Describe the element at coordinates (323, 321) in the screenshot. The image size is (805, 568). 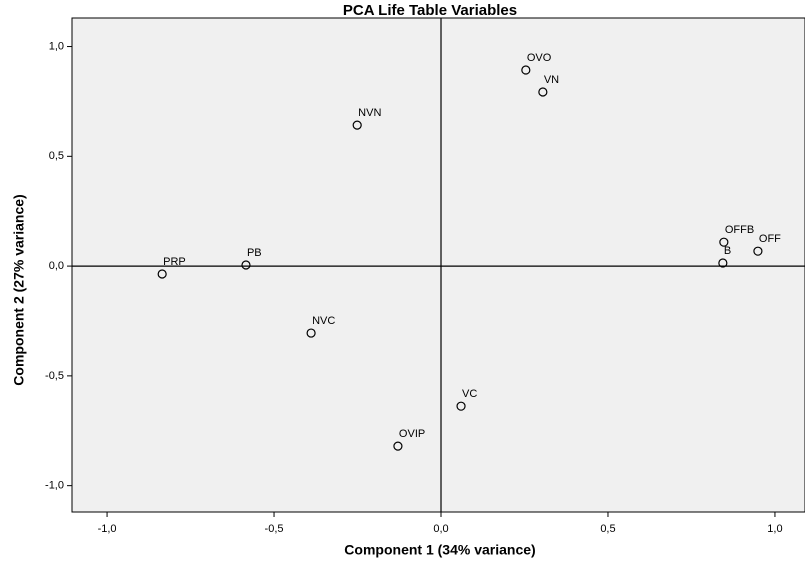
I see `point-label: NVC` at that location.